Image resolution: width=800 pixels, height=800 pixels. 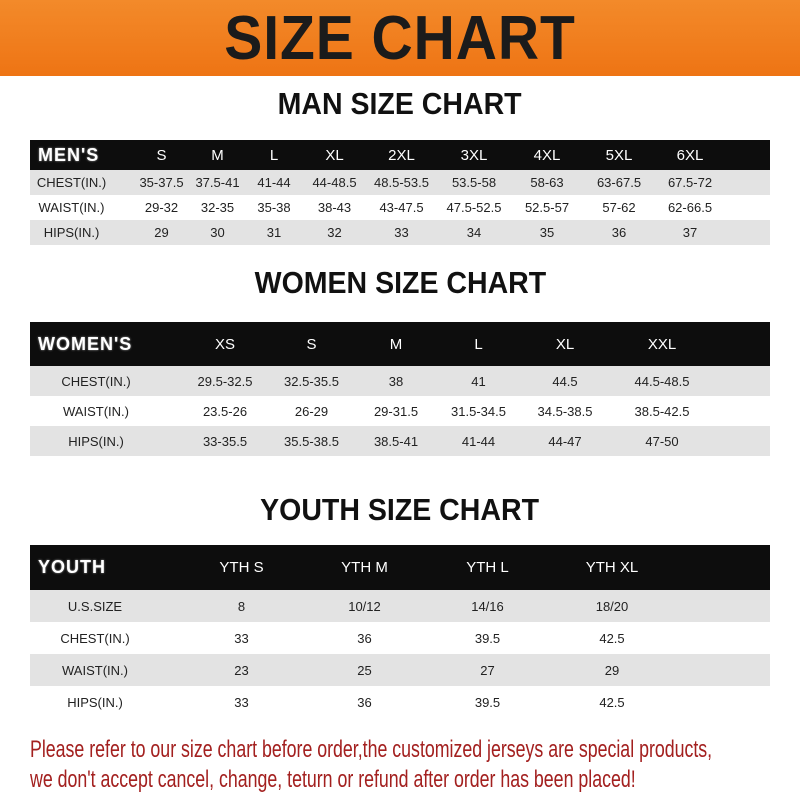 What do you see at coordinates (311, 441) in the screenshot?
I see `measurement-value: 35.5-38.5` at bounding box center [311, 441].